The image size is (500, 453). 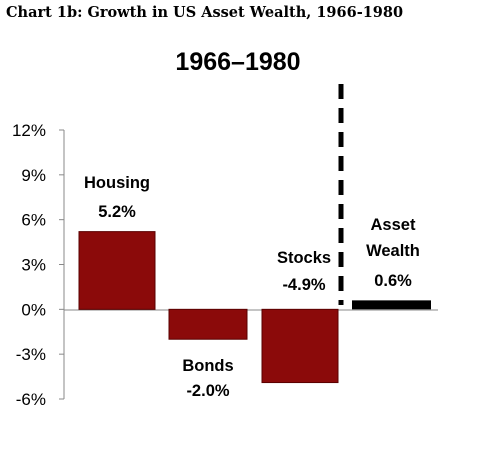 I want to click on y-tick-label: 0%, so click(x=33, y=309).